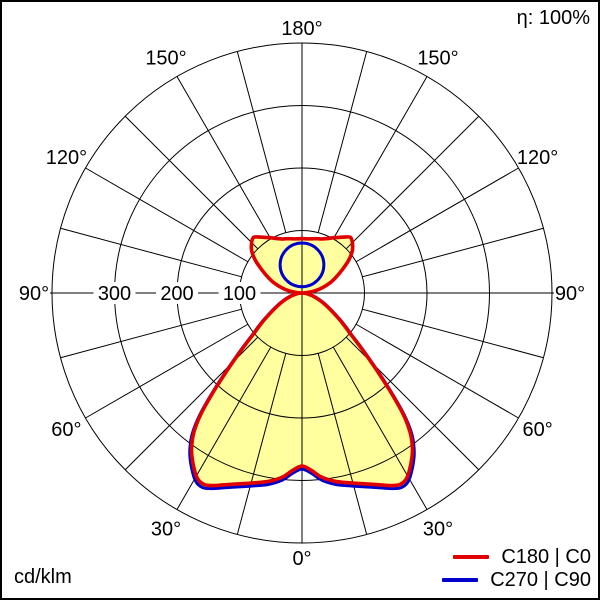  Describe the element at coordinates (301, 559) in the screenshot. I see `angle-label-0: 0°` at that location.